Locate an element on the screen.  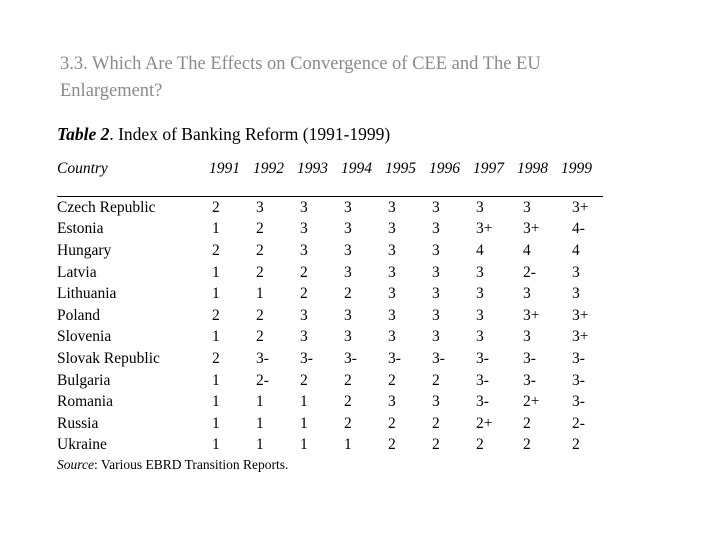
country-cell: Latvia is located at coordinates (77, 272).